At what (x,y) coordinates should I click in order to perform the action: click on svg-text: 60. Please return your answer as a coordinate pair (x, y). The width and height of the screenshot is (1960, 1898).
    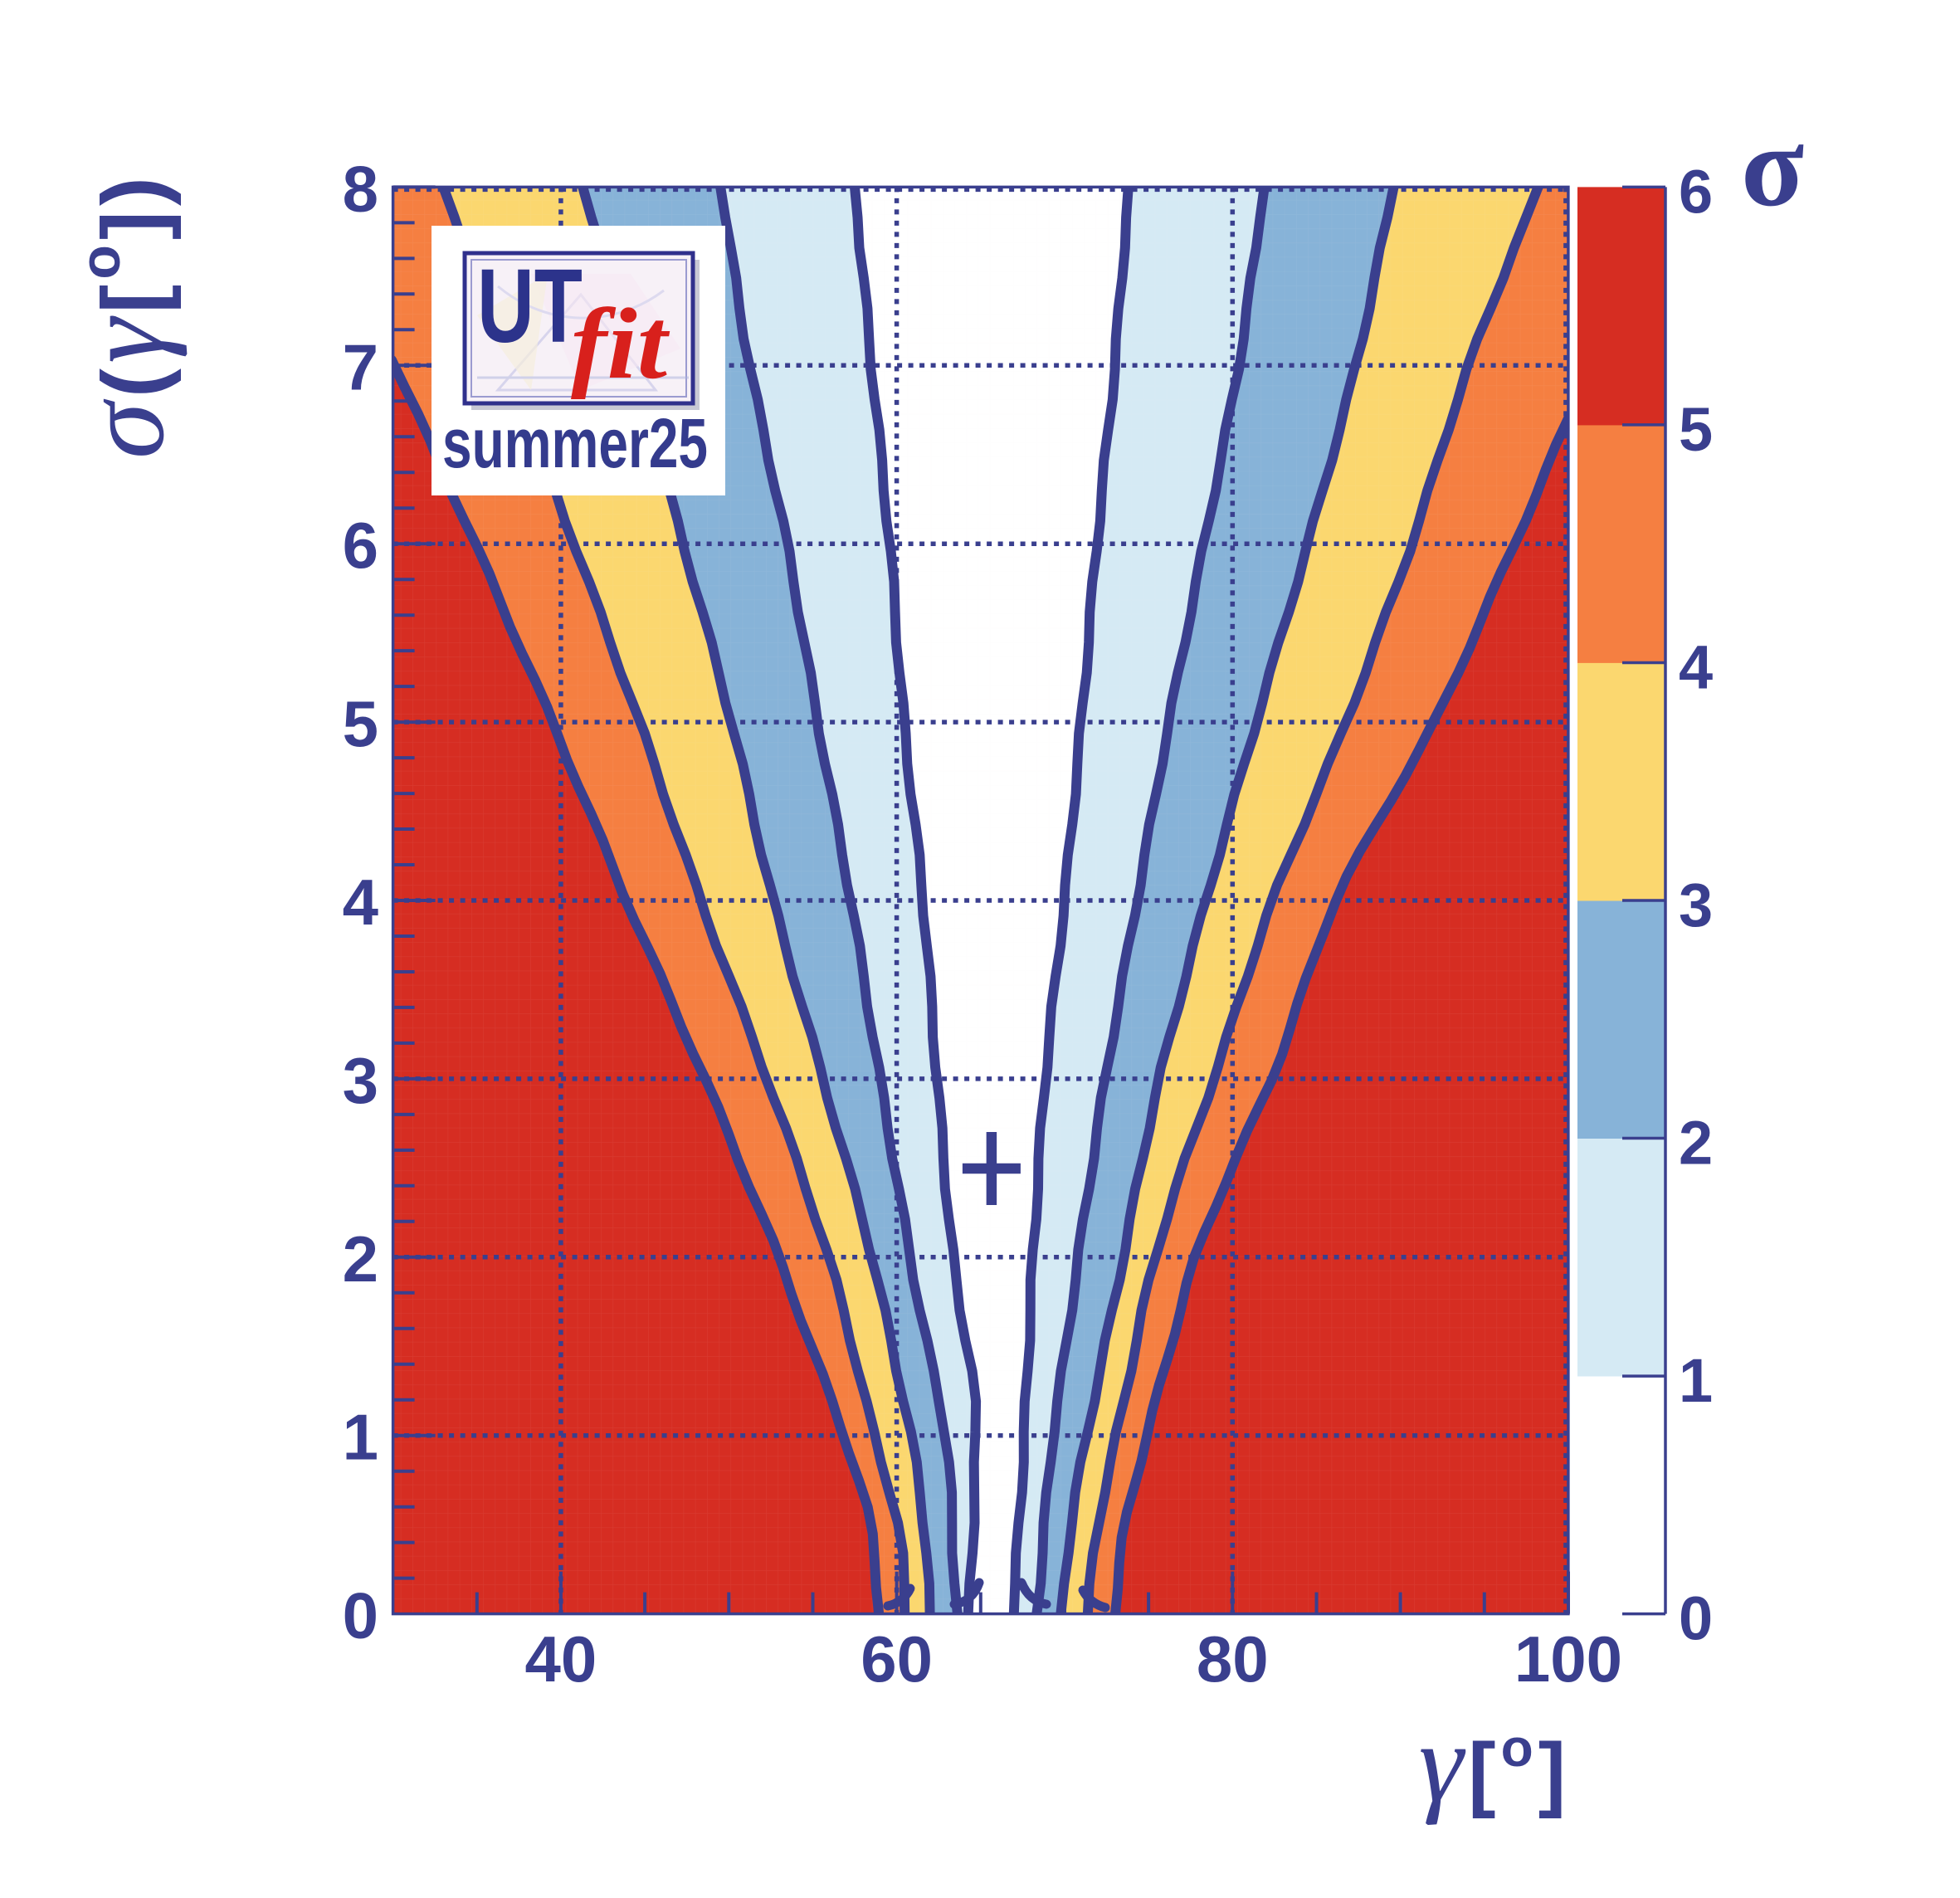
    Looking at the image, I should click on (897, 1659).